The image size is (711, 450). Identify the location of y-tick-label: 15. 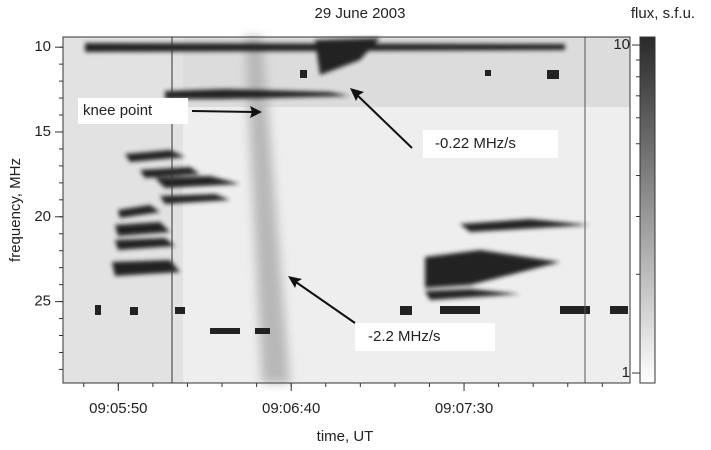
(42, 131).